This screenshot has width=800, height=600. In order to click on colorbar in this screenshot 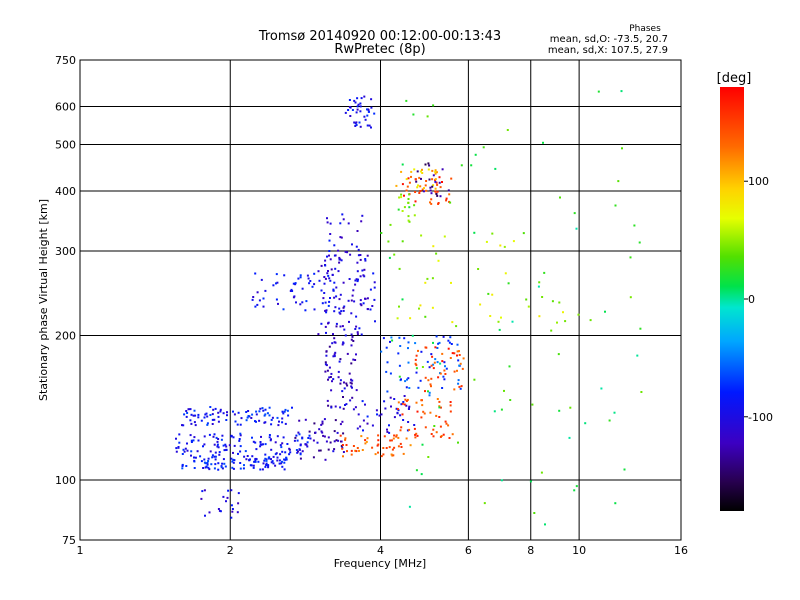, I will do `click(732, 299)`.